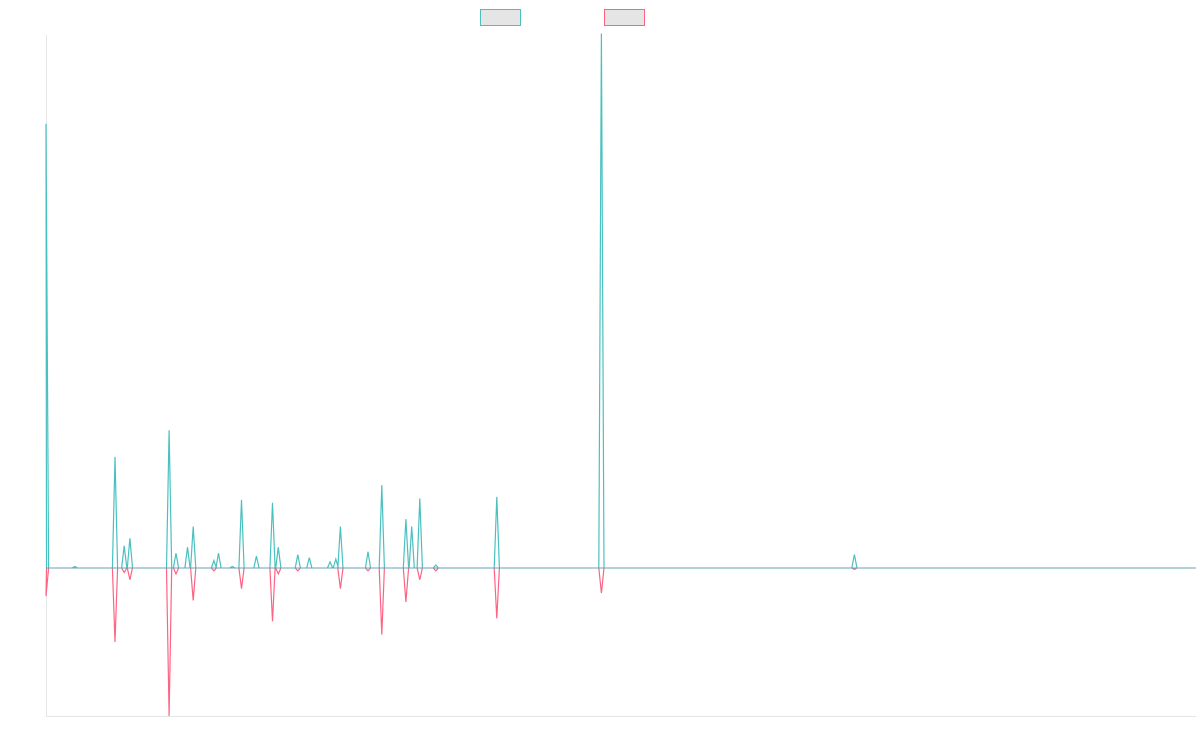 The image size is (1200, 750). I want to click on legend, so click(562, 17).